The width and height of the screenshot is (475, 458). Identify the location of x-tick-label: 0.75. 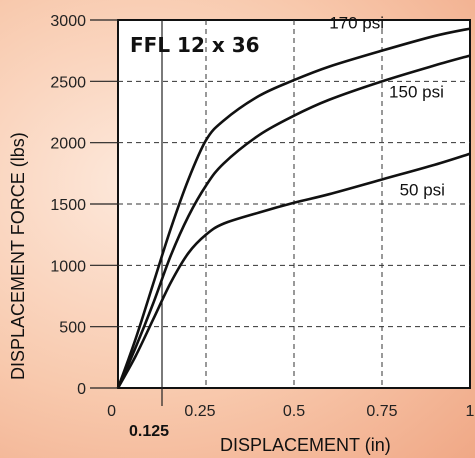
(381, 411).